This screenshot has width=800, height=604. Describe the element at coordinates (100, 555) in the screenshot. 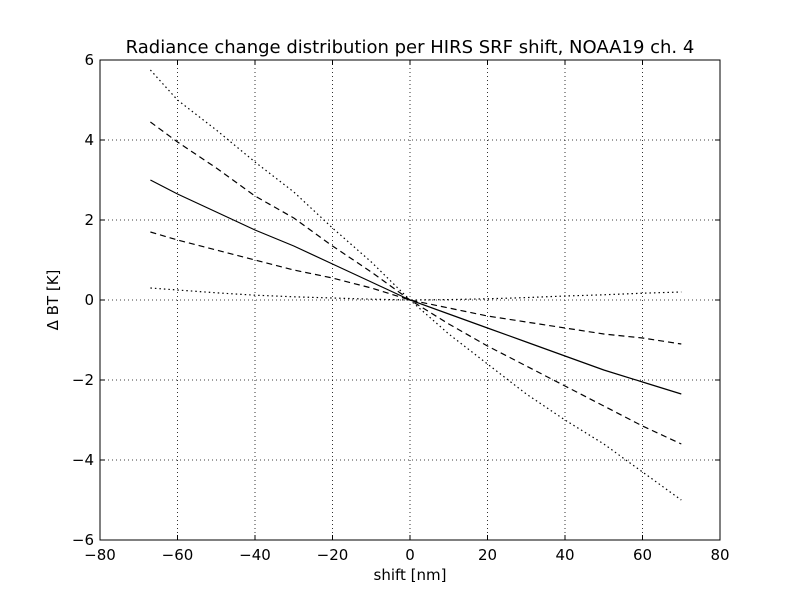

I see `x-tick-label: −80` at that location.